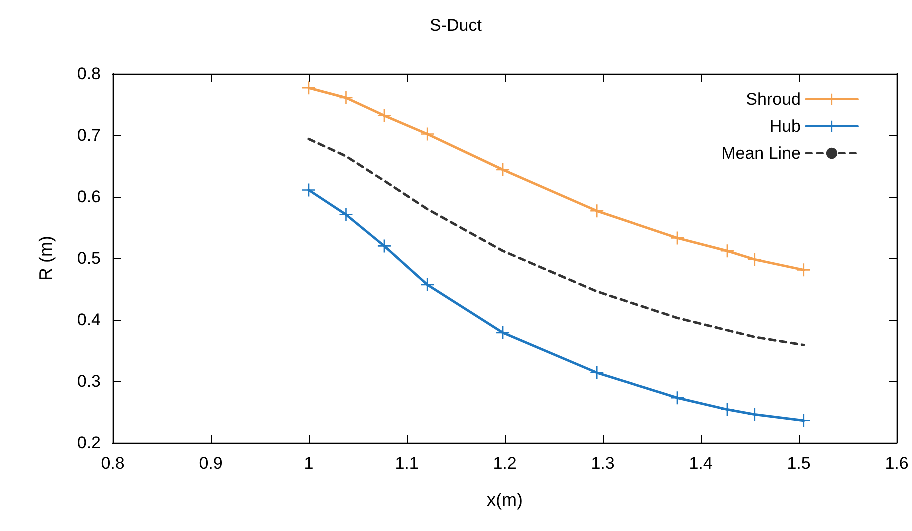 The height and width of the screenshot is (531, 912). Describe the element at coordinates (89, 443) in the screenshot. I see `y-tick-label: 0.2` at that location.